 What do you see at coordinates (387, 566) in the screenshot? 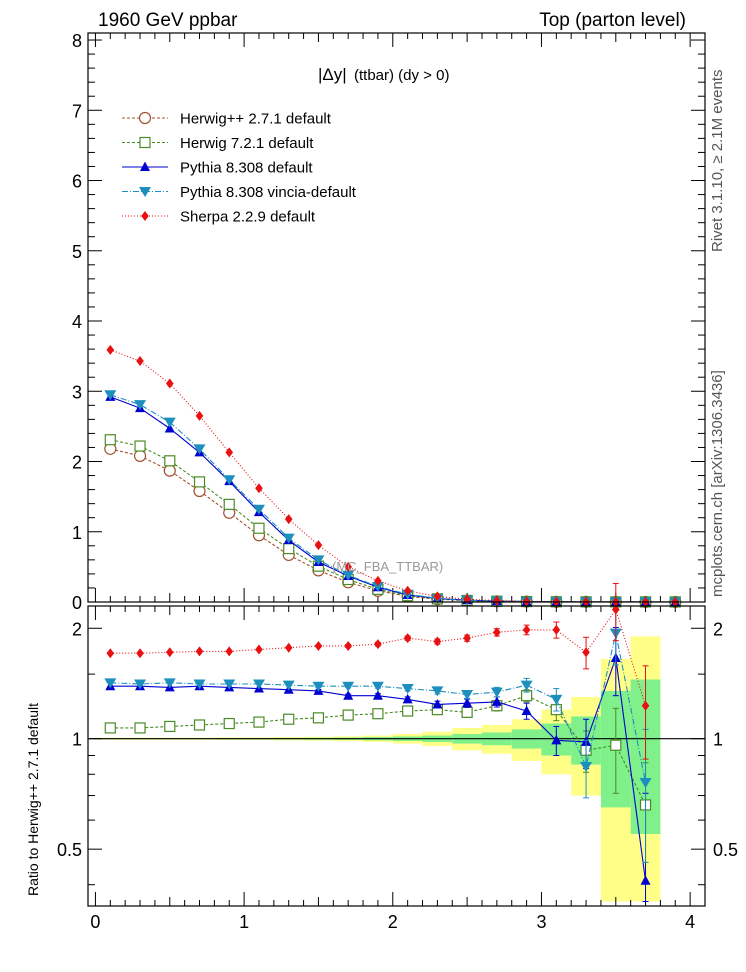
I see `analysis-watermark: (MC_FBA_TTBAR)` at bounding box center [387, 566].